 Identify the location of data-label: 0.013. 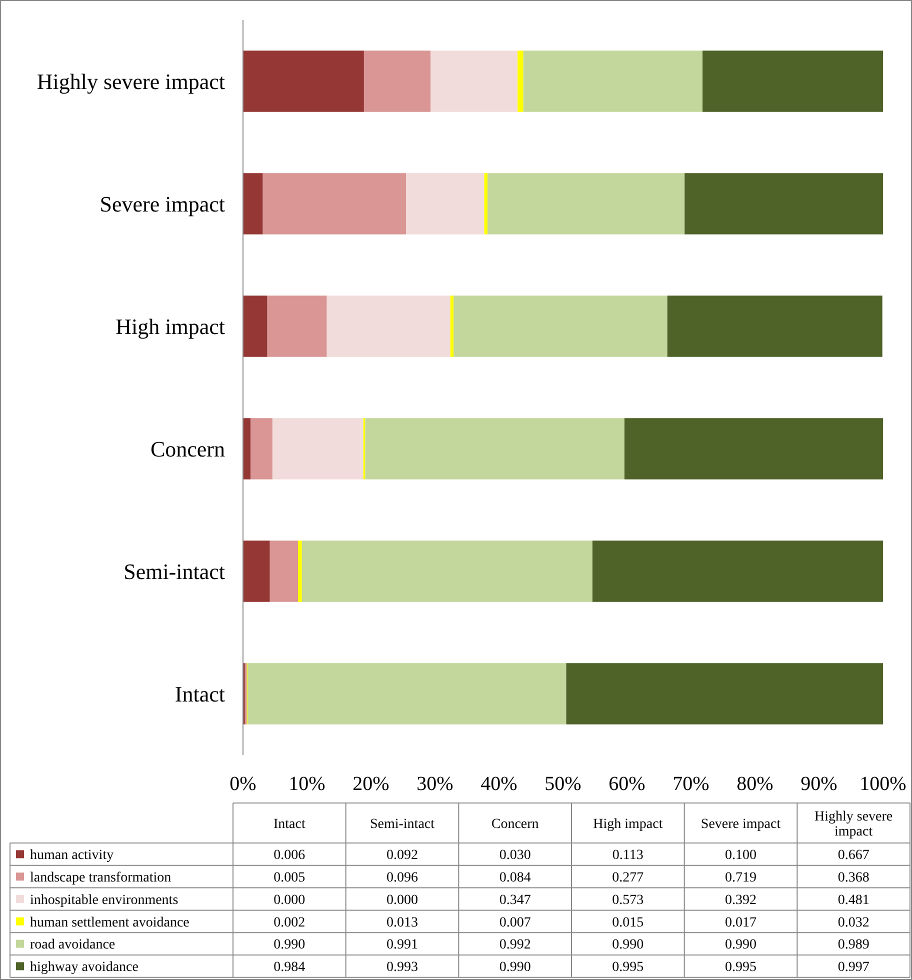
(402, 922).